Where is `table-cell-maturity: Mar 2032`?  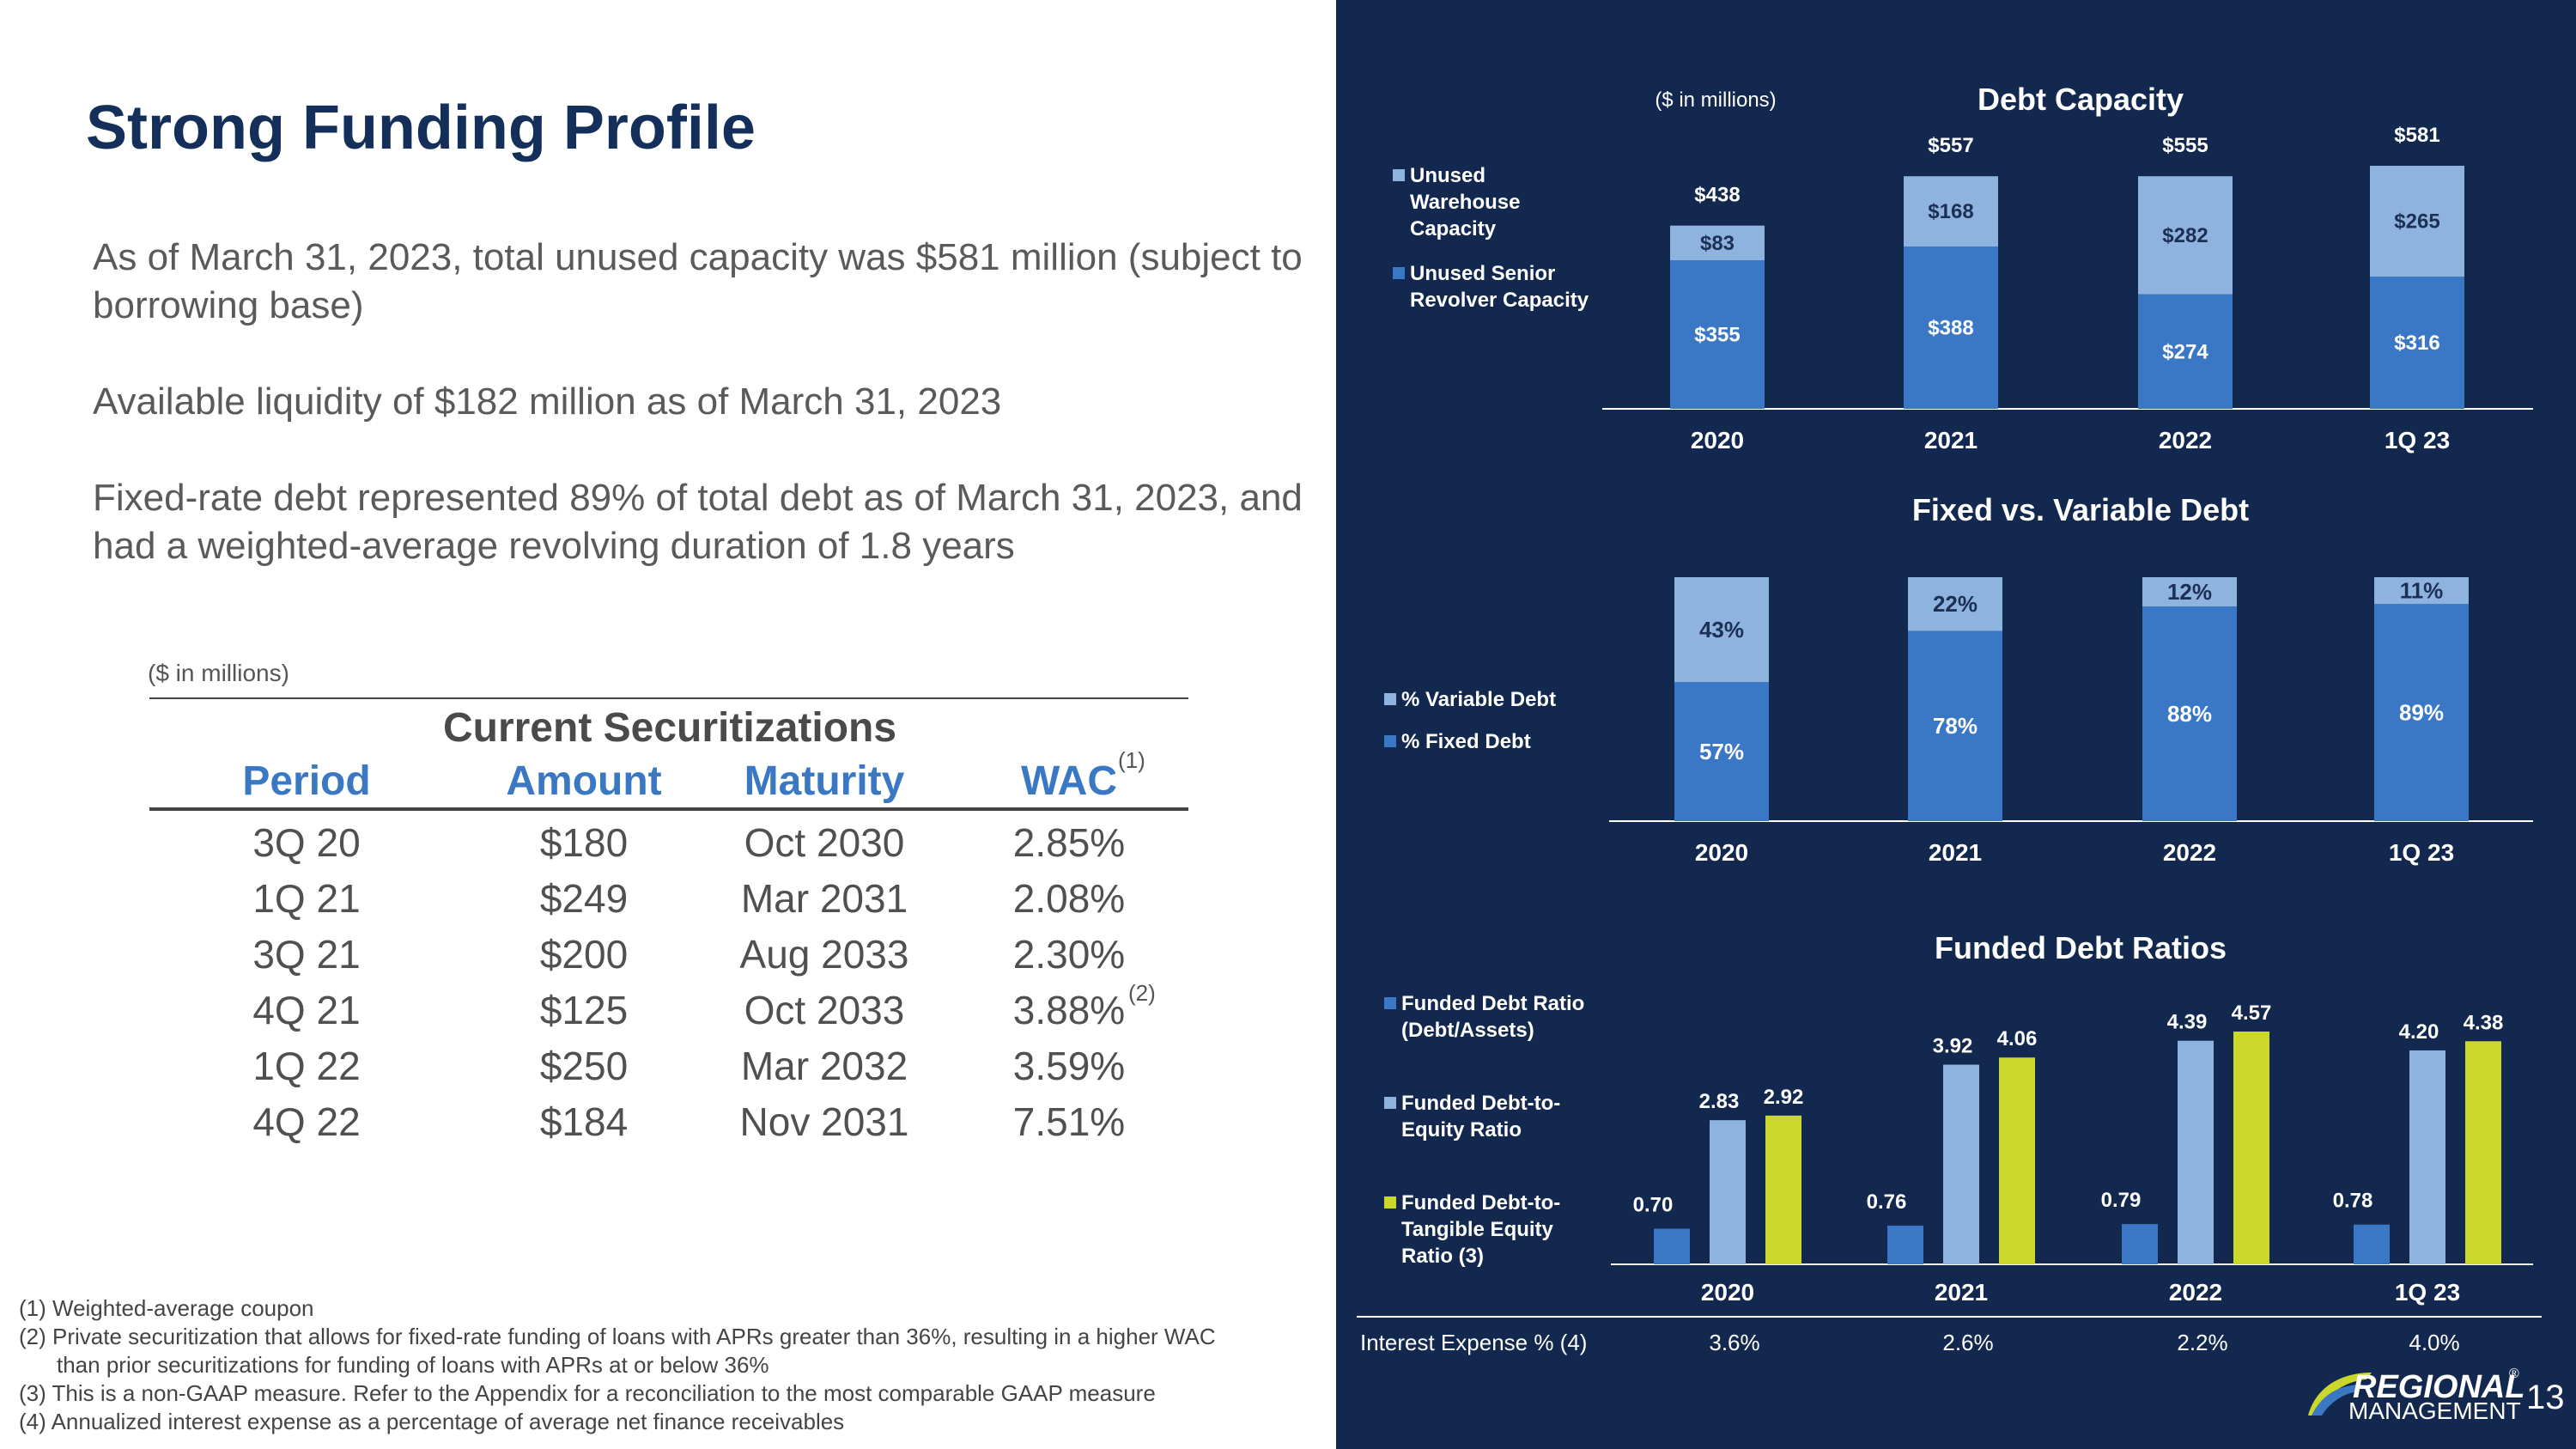
table-cell-maturity: Mar 2032 is located at coordinates (824, 1066).